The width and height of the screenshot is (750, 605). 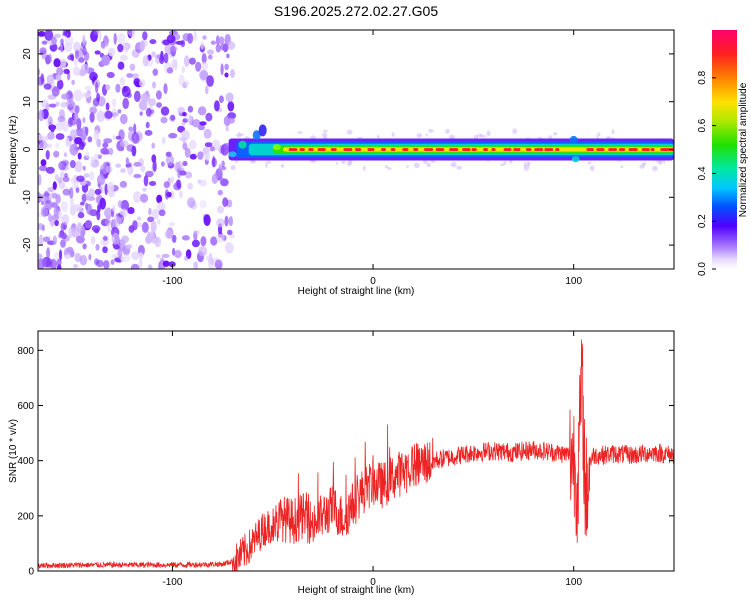 What do you see at coordinates (478, 149) in the screenshot?
I see `signal-band-yellow` at bounding box center [478, 149].